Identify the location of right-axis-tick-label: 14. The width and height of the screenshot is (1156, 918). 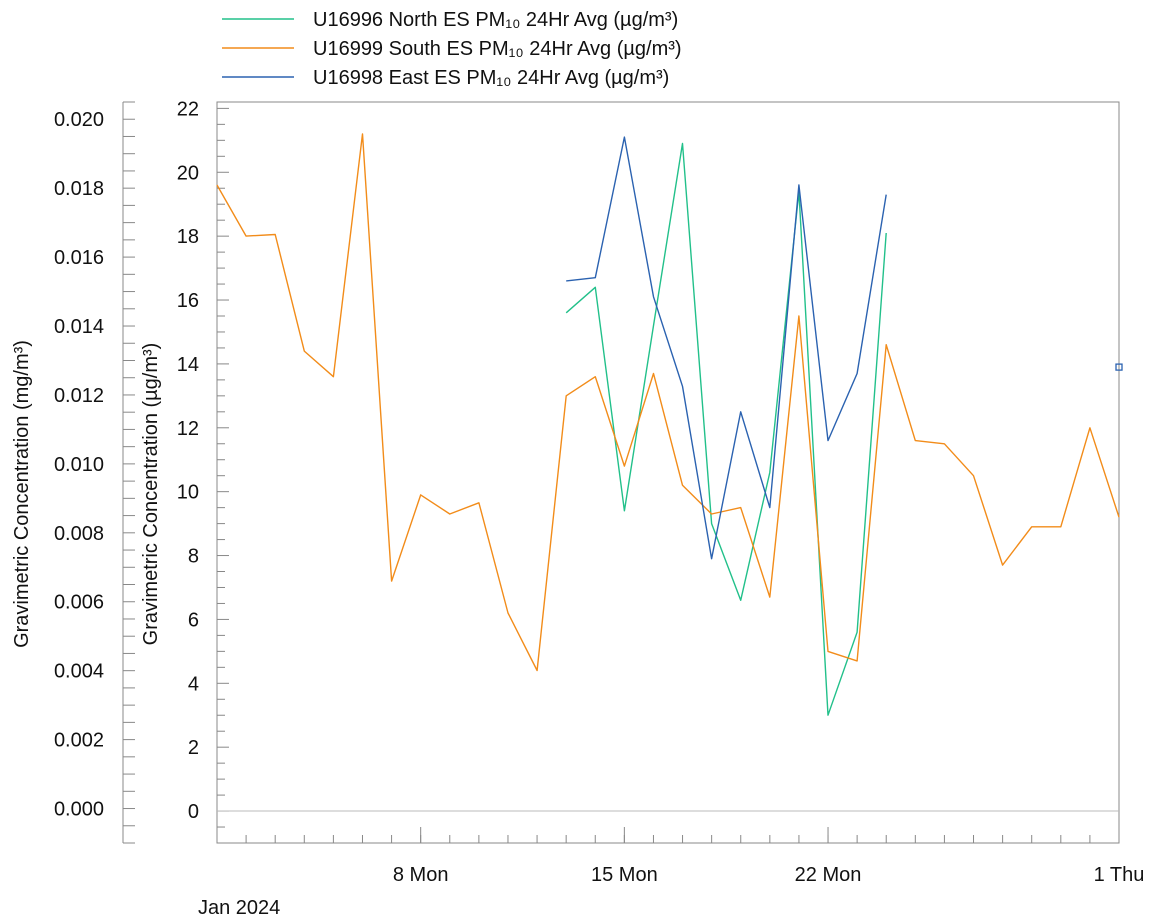
(188, 365).